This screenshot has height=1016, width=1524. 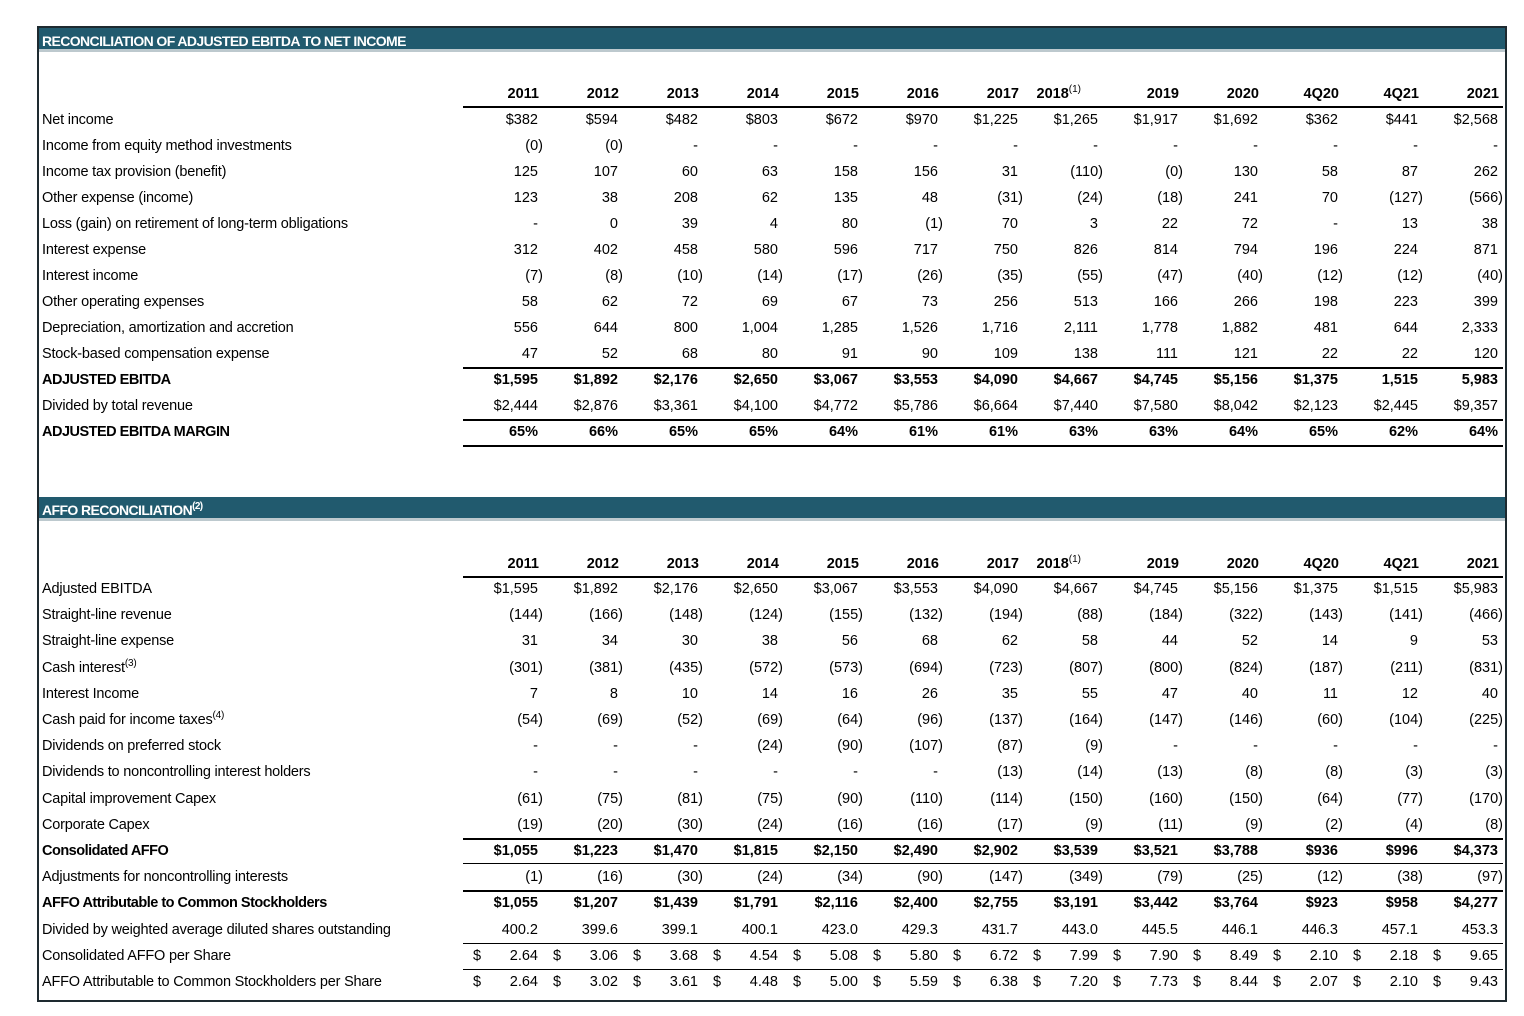 I want to click on header-rule, so click(x=983, y=107).